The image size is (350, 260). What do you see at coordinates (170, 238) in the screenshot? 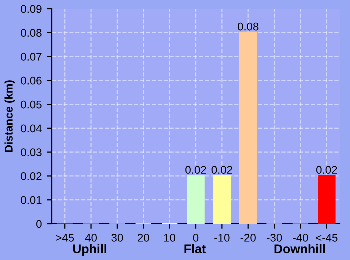
I see `x-tick-label: 10` at bounding box center [170, 238].